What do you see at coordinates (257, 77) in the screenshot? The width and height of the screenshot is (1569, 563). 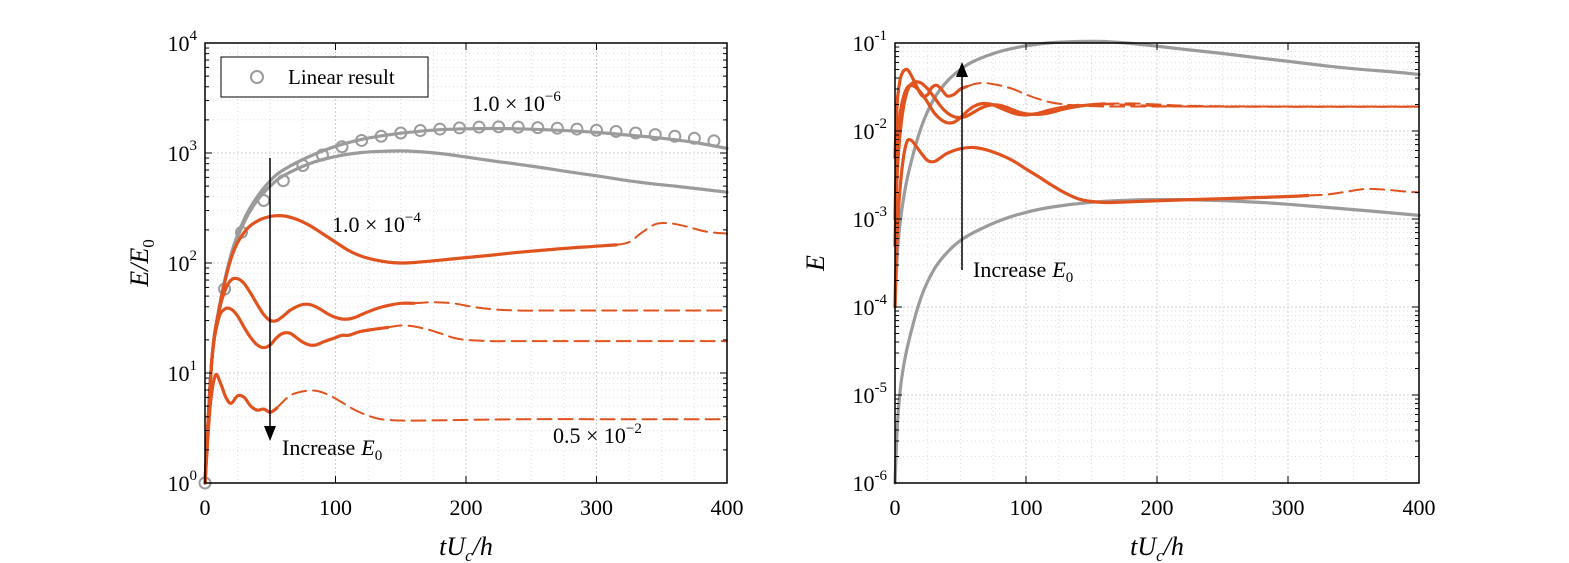 I see `legend-marker-icon` at bounding box center [257, 77].